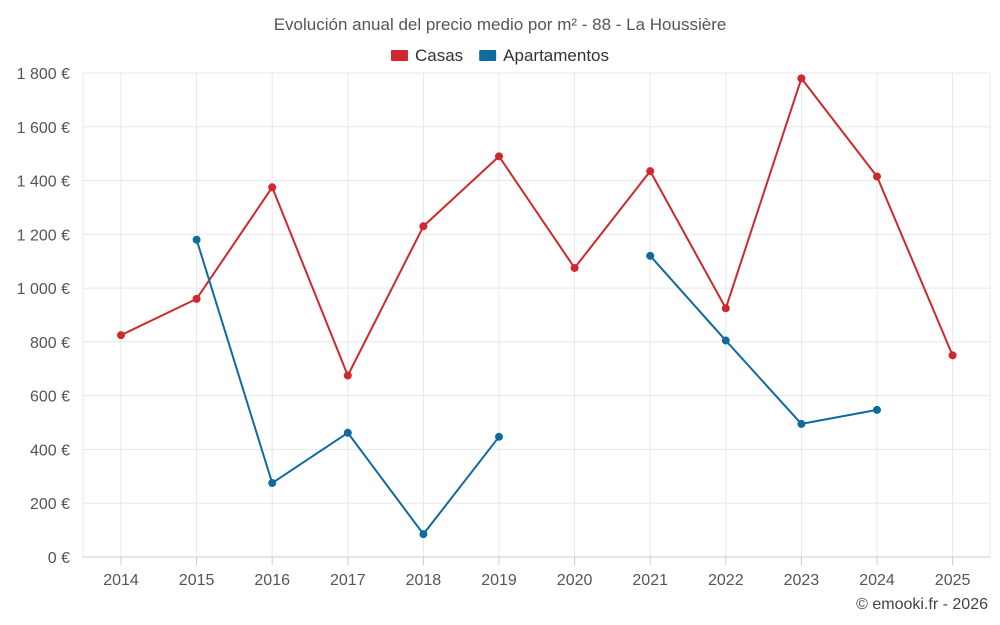 Image resolution: width=1000 pixels, height=625 pixels. What do you see at coordinates (43, 289) in the screenshot?
I see `y-tick-label: 1 000 €` at bounding box center [43, 289].